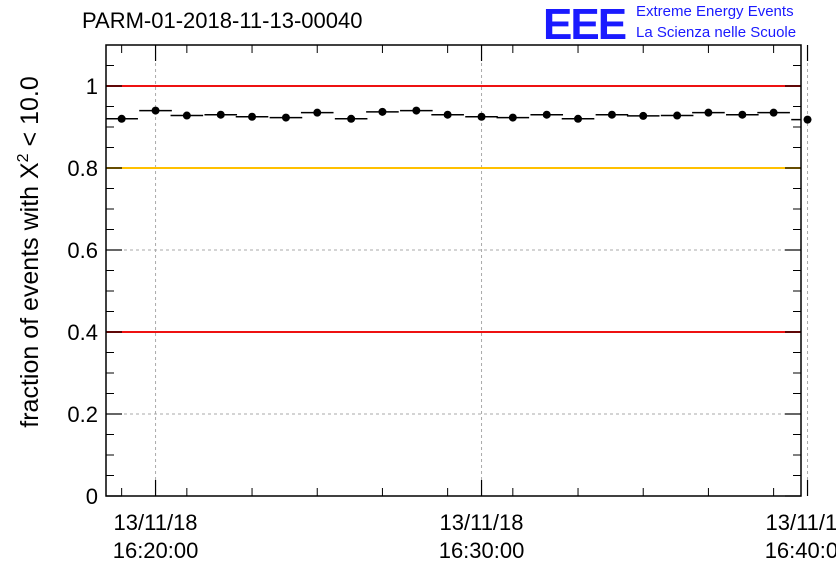  Describe the element at coordinates (82, 250) in the screenshot. I see `y-tick-label: 0.6` at that location.